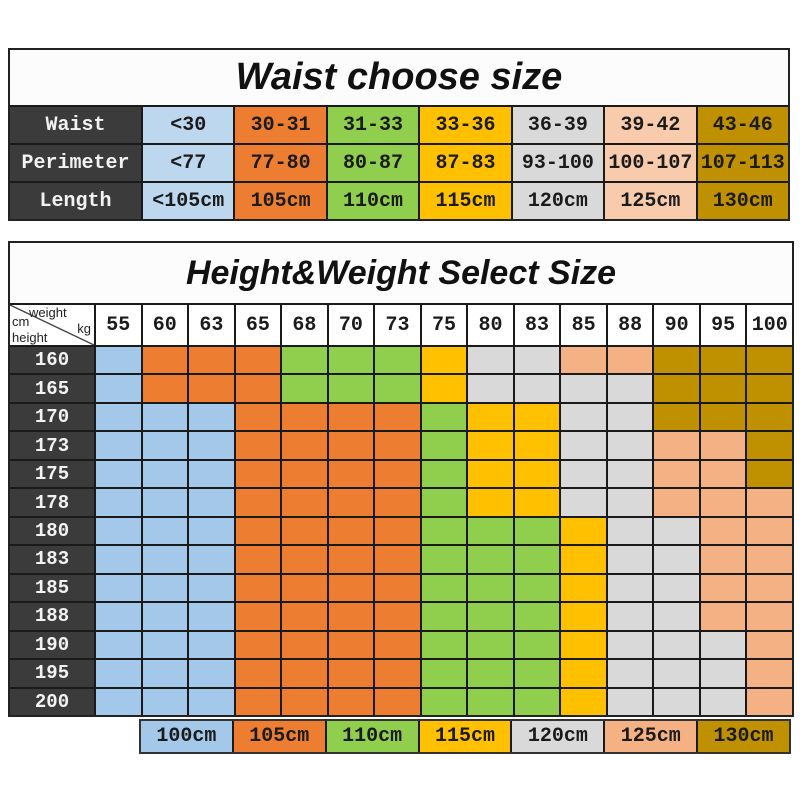 Image resolution: width=800 pixels, height=800 pixels. I want to click on height-row-label: 185, so click(52, 588).